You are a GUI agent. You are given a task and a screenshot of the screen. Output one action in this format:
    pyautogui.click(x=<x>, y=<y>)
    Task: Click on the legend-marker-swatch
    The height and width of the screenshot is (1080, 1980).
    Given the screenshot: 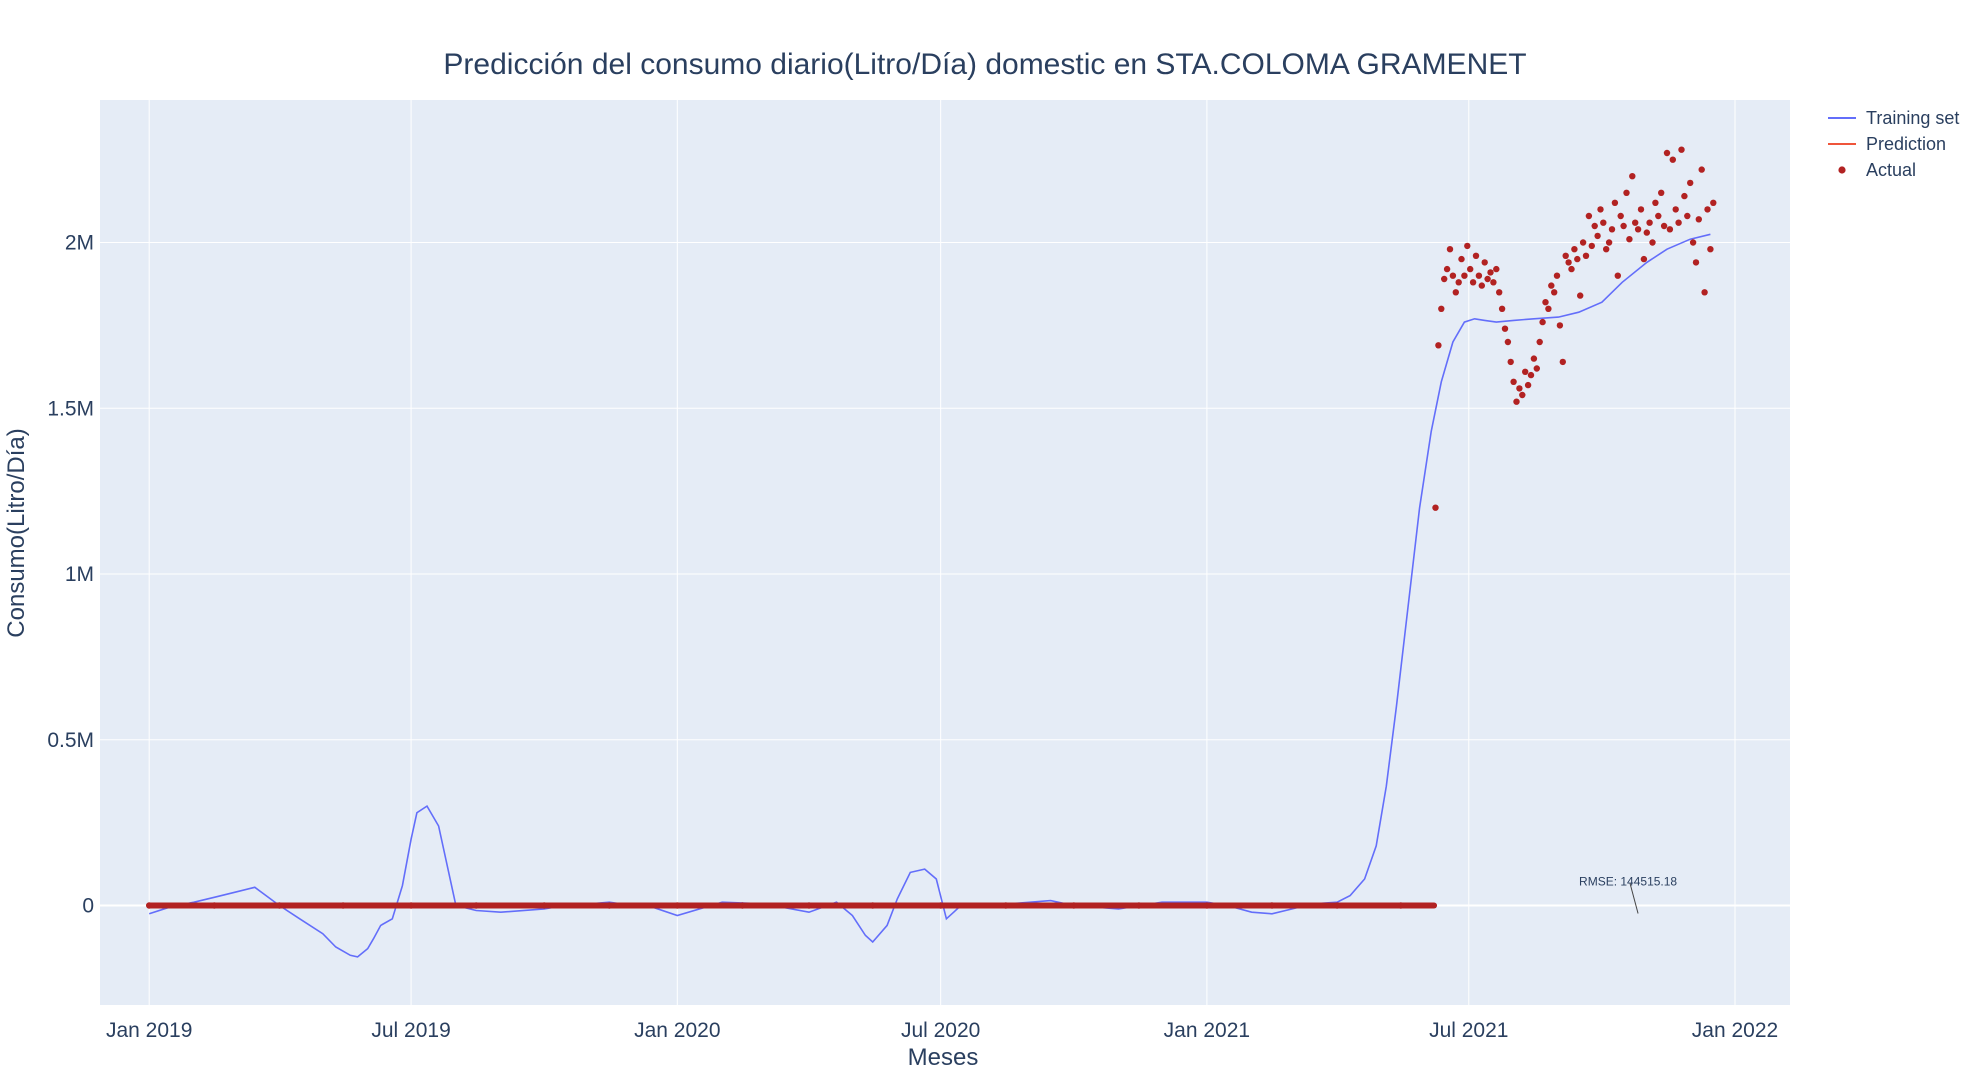 What is the action you would take?
    pyautogui.click(x=1842, y=170)
    